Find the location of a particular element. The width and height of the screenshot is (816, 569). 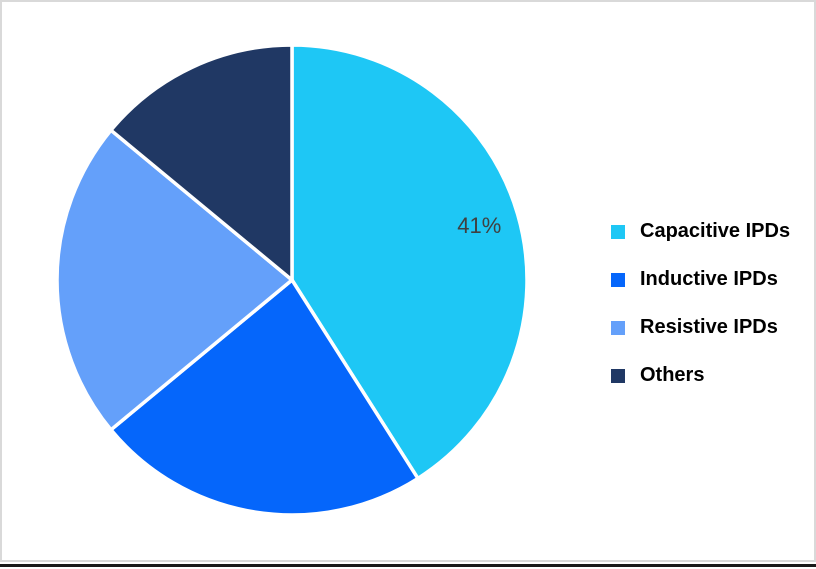

legend-item-resistive-ipds: Resistive IPDs is located at coordinates (700, 327).